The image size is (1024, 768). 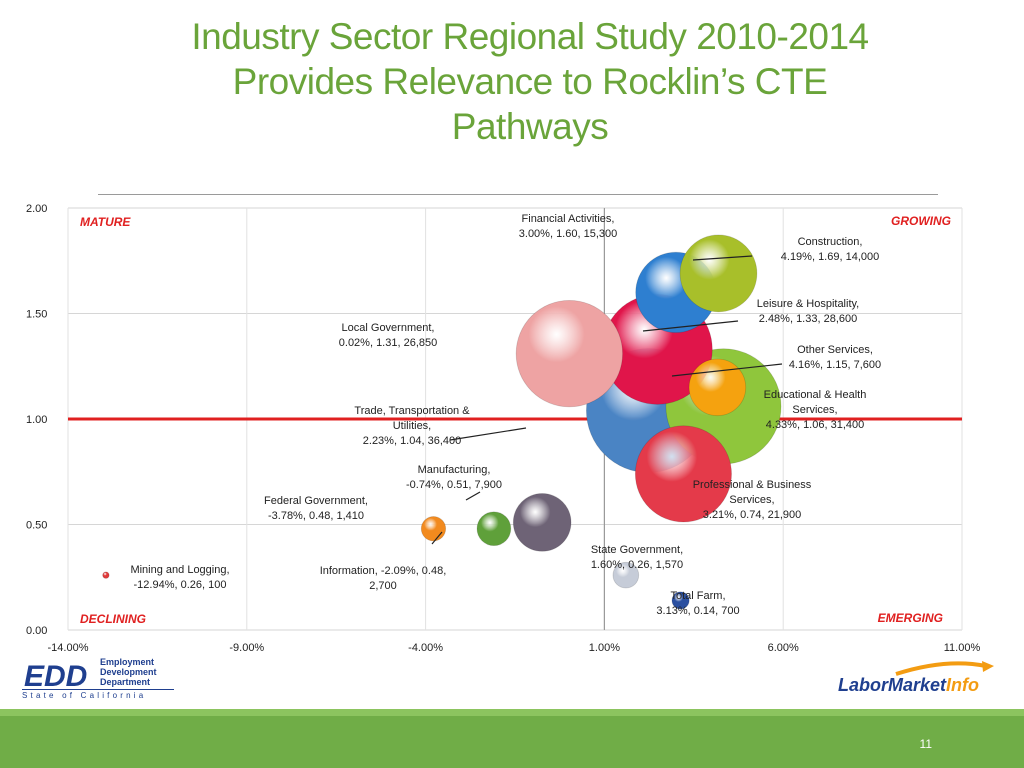 What do you see at coordinates (962, 685) in the screenshot?
I see `lmi-part2: Info` at bounding box center [962, 685].